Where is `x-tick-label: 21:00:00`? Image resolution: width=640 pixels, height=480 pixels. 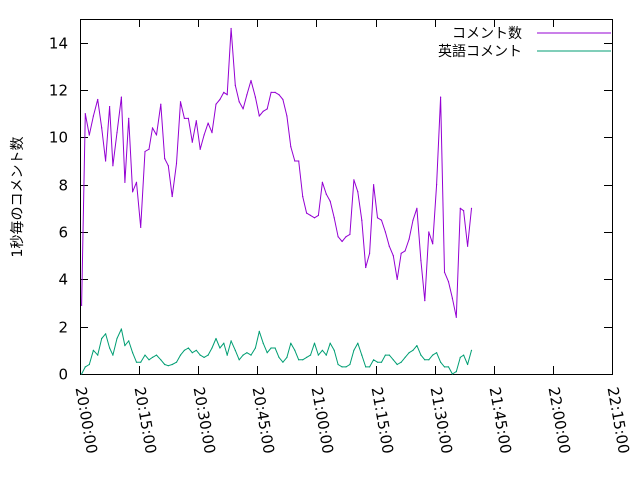 x-tick-label: 21:00:00 is located at coordinates (322, 420).